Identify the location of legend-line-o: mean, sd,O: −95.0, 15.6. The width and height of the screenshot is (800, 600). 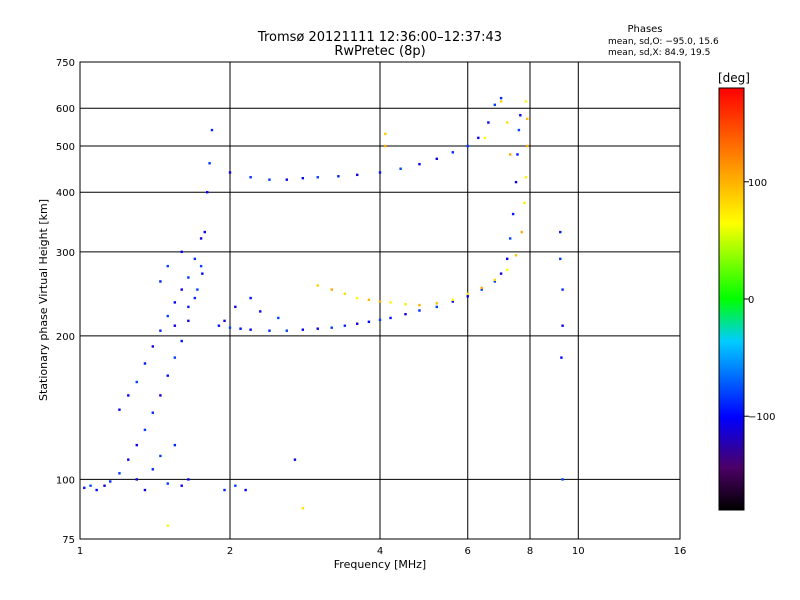
(663, 42).